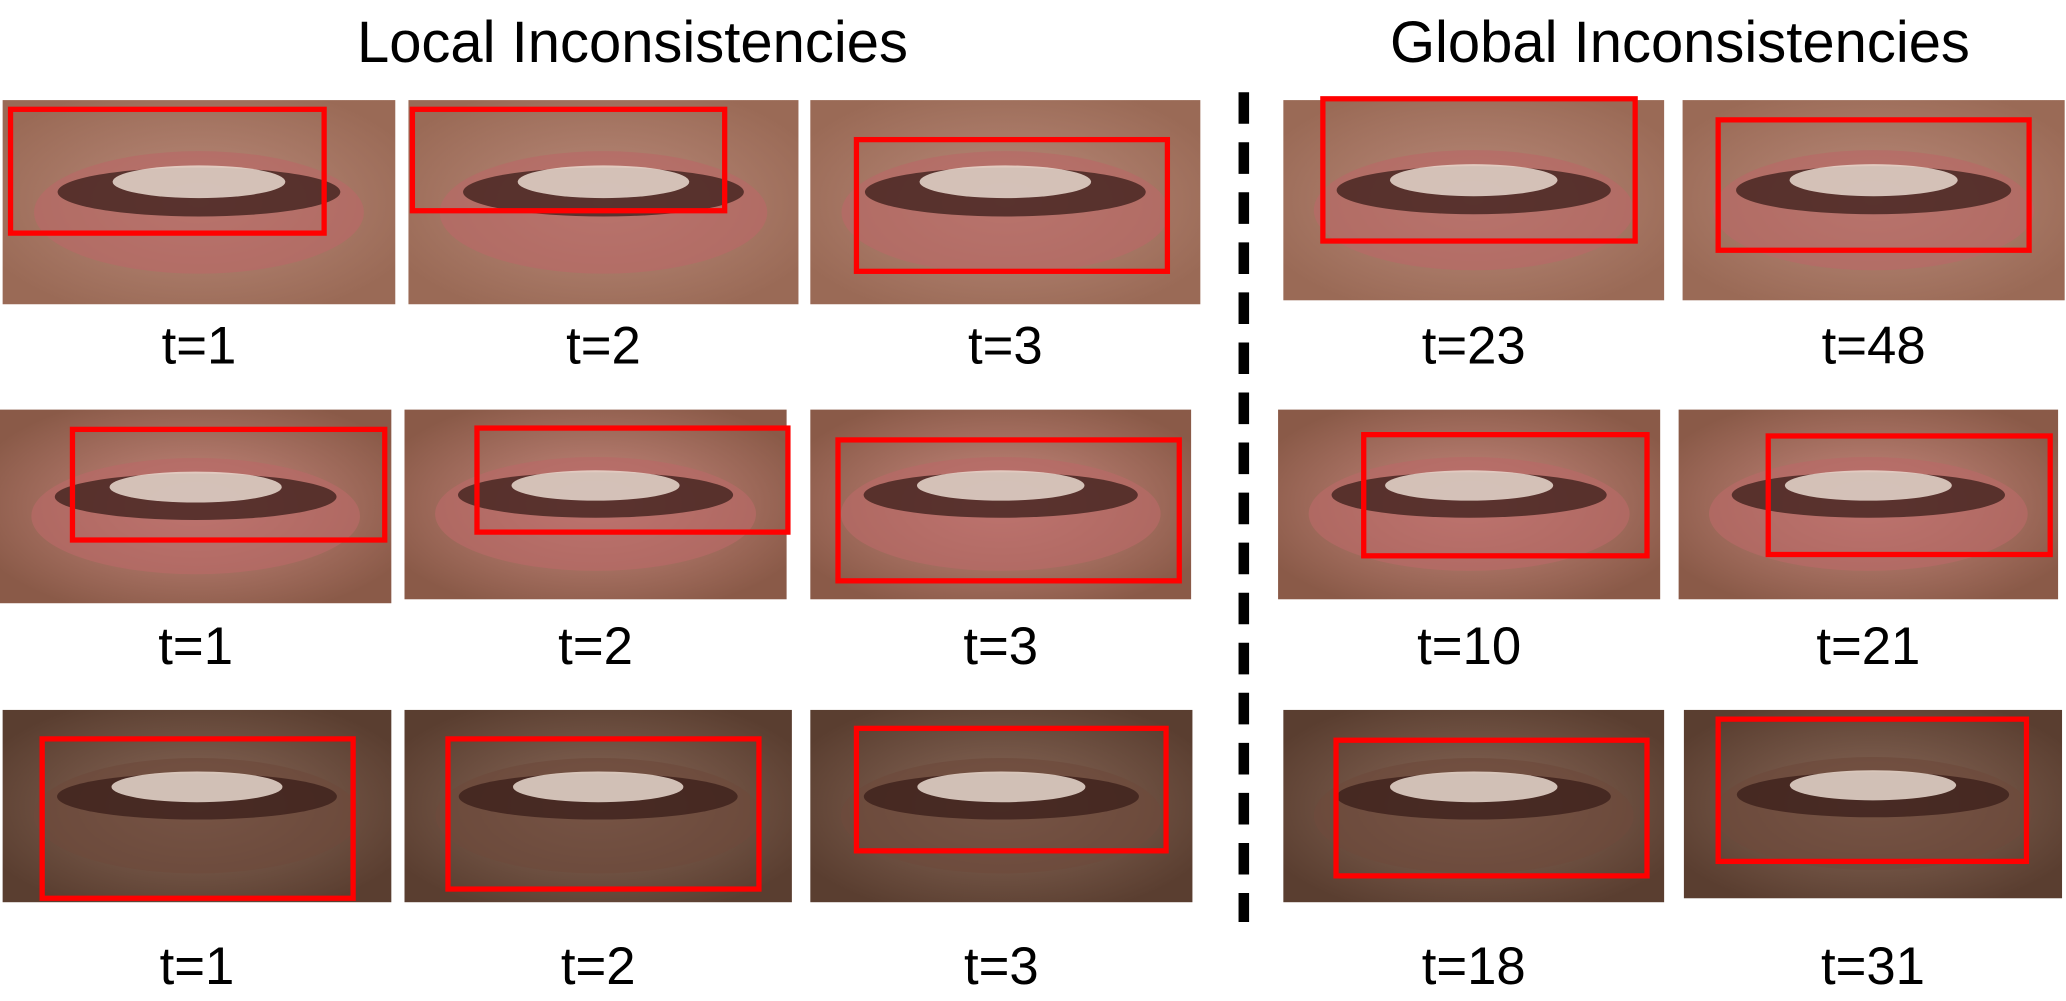 The image size is (2066, 1001). I want to click on time-label: t=23, so click(1474, 346).